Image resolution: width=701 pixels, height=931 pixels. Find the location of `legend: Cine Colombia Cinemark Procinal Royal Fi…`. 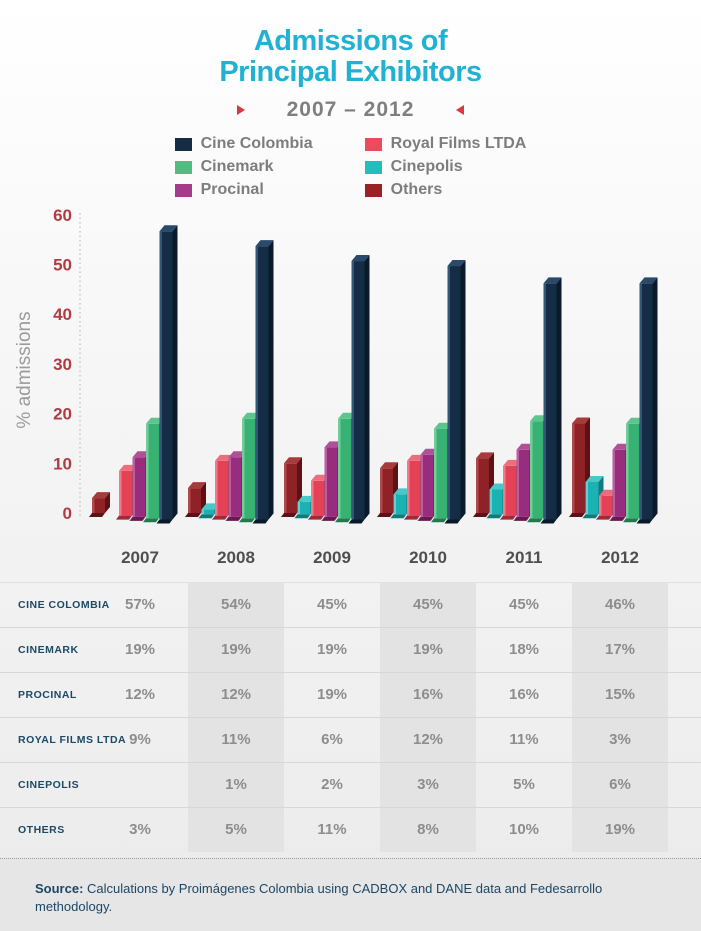

legend: Cine Colombia Cinemark Procinal Royal Fi… is located at coordinates (350, 167).